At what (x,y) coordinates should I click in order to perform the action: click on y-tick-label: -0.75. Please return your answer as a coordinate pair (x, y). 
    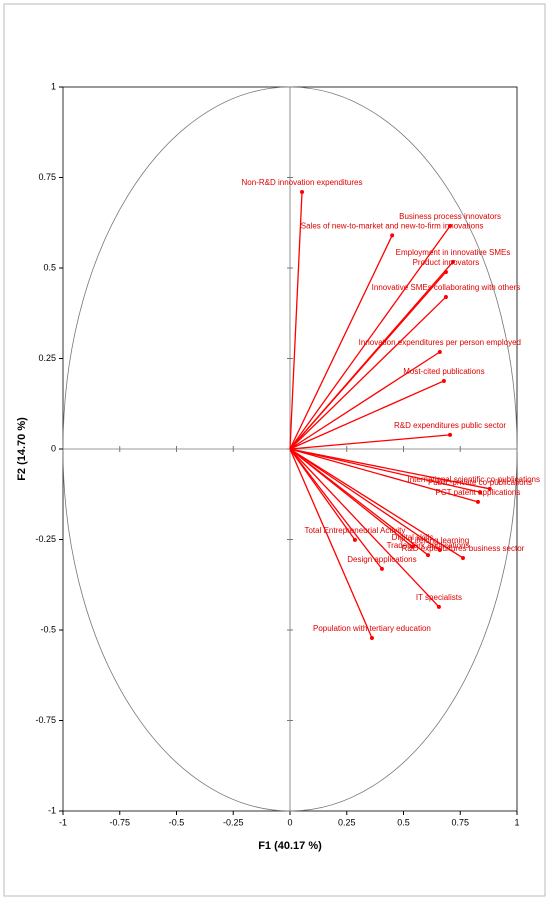
    Looking at the image, I should click on (45, 720).